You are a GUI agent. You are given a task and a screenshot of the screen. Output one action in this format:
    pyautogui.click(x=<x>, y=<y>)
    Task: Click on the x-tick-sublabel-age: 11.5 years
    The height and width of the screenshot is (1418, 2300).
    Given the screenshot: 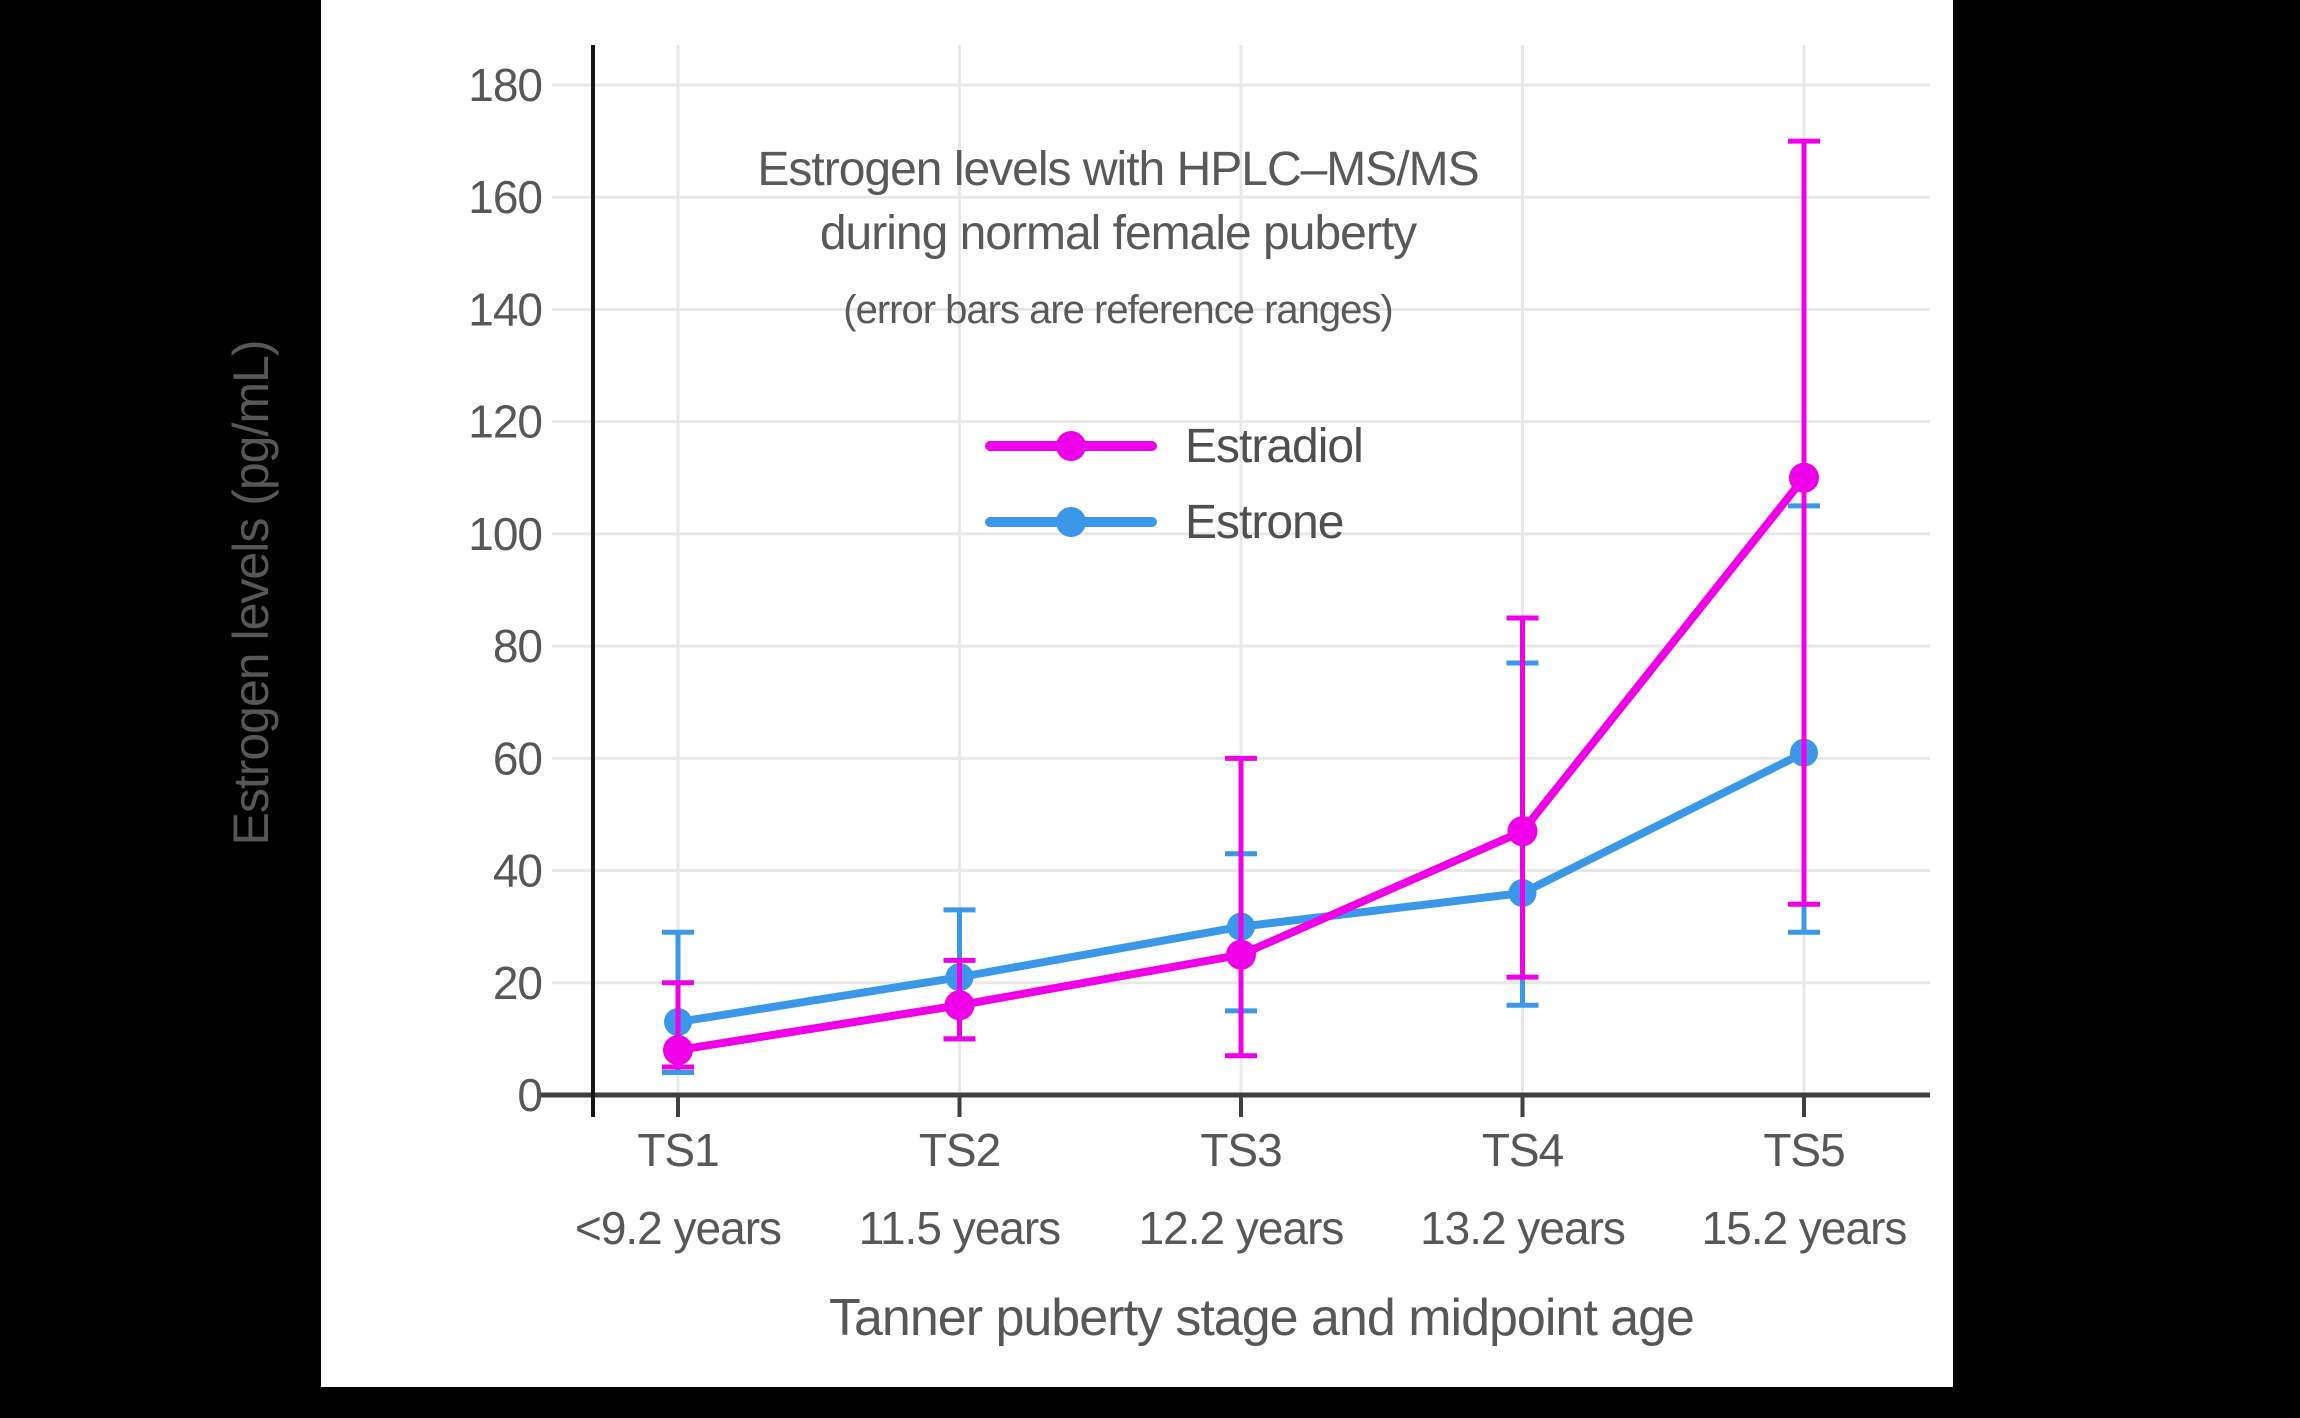 What is the action you would take?
    pyautogui.click(x=959, y=1228)
    